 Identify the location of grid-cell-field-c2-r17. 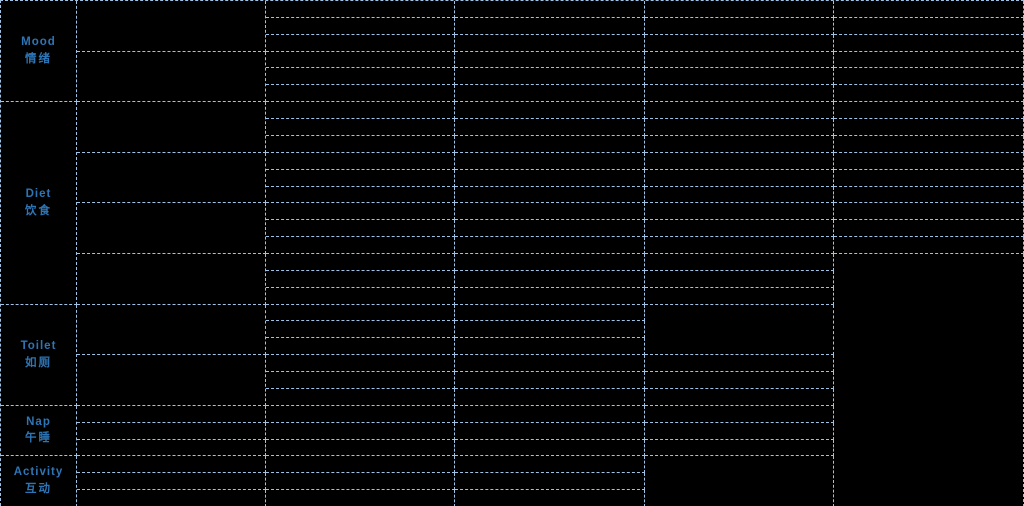
(360, 296).